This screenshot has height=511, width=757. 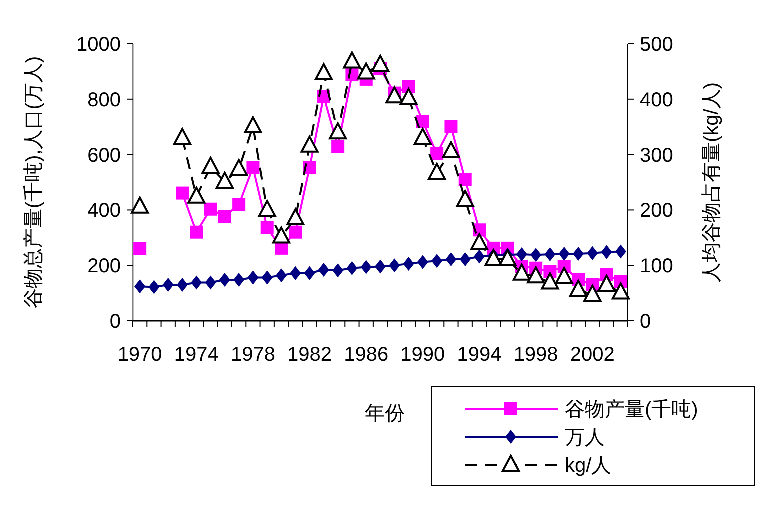 I want to click on legend-label: 万人, so click(x=585, y=438).